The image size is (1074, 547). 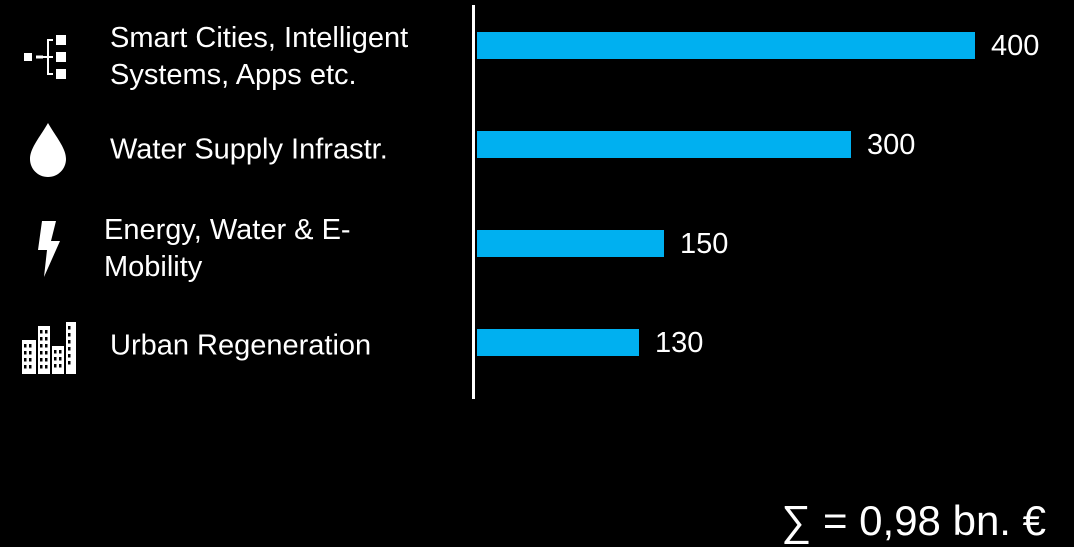 I want to click on bar-value-label: 130, so click(x=679, y=343).